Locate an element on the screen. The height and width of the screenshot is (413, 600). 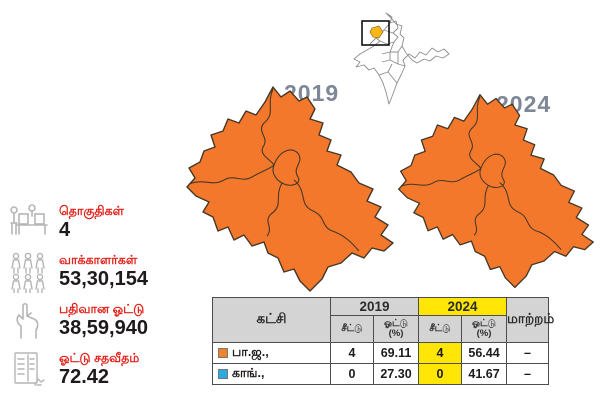
year-2019-header: 2019 is located at coordinates (374, 306).